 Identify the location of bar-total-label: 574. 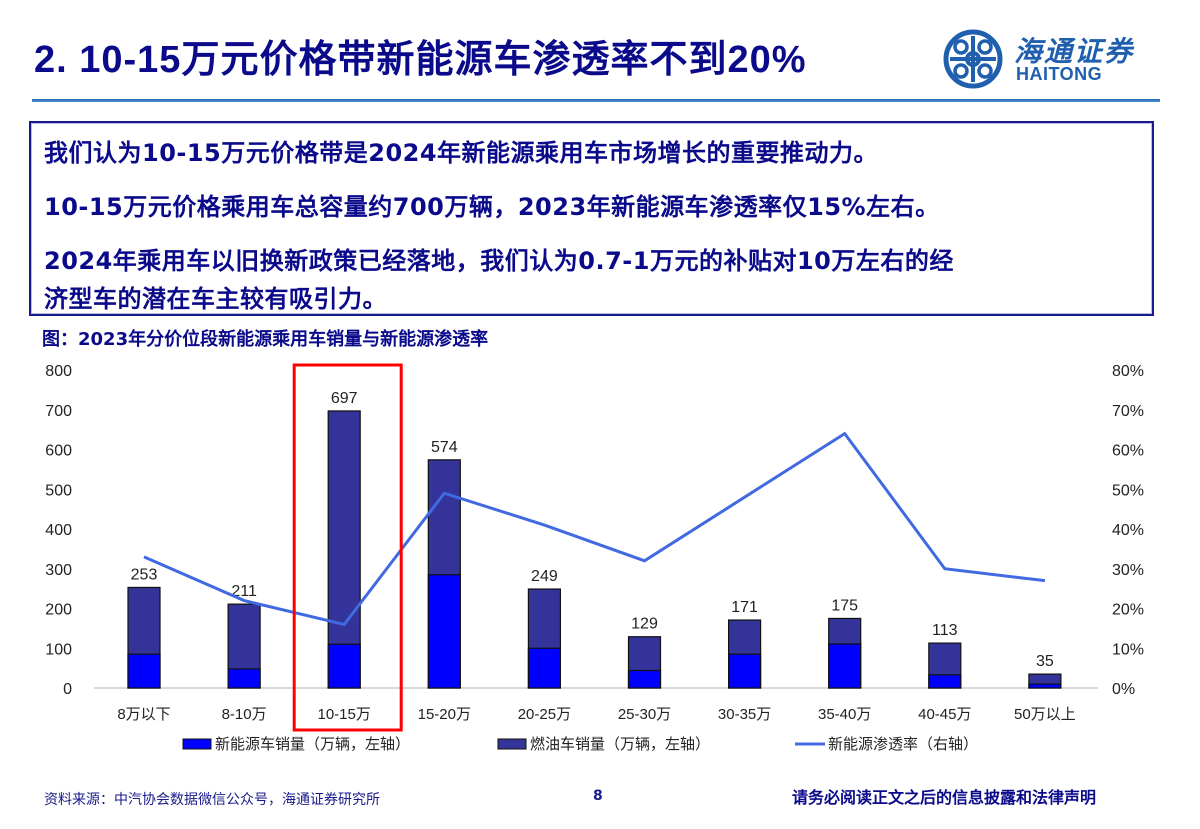
(444, 447).